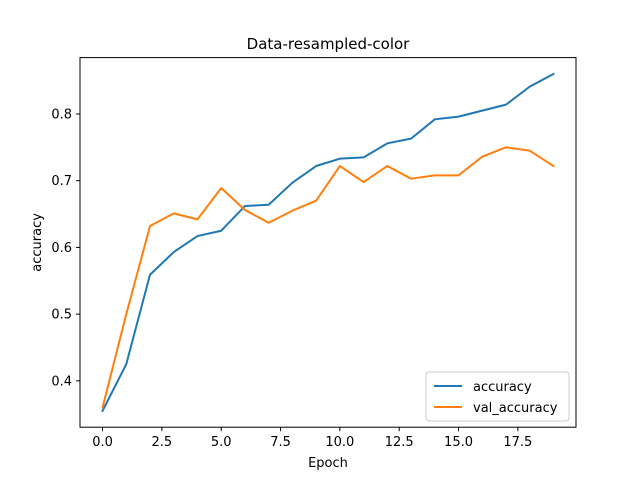 The width and height of the screenshot is (640, 480). What do you see at coordinates (329, 44) in the screenshot?
I see `chart-title: Data-resampled-color` at bounding box center [329, 44].